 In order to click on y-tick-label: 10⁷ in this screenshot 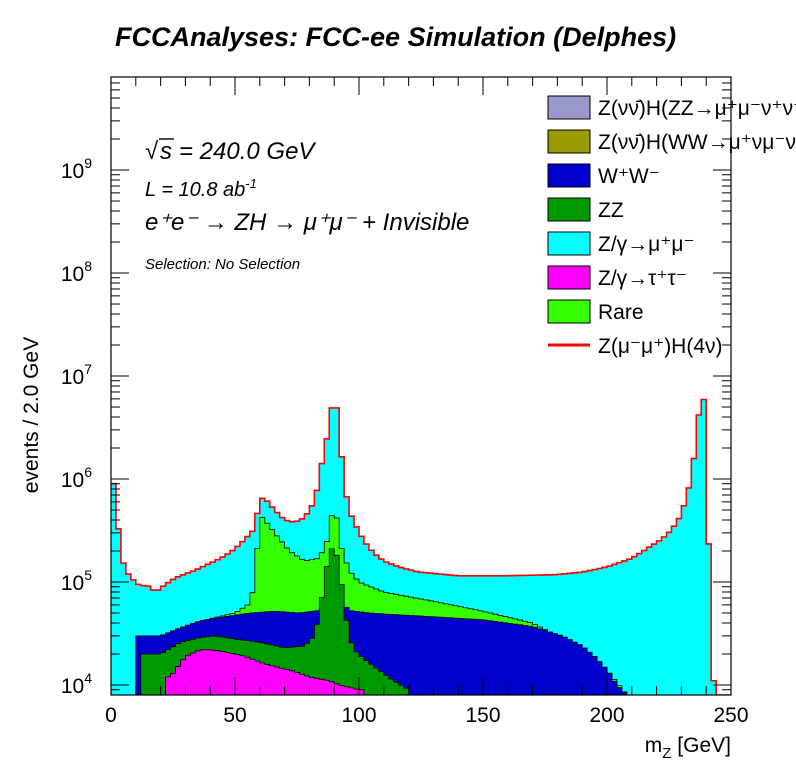, I will do `click(76, 375)`.